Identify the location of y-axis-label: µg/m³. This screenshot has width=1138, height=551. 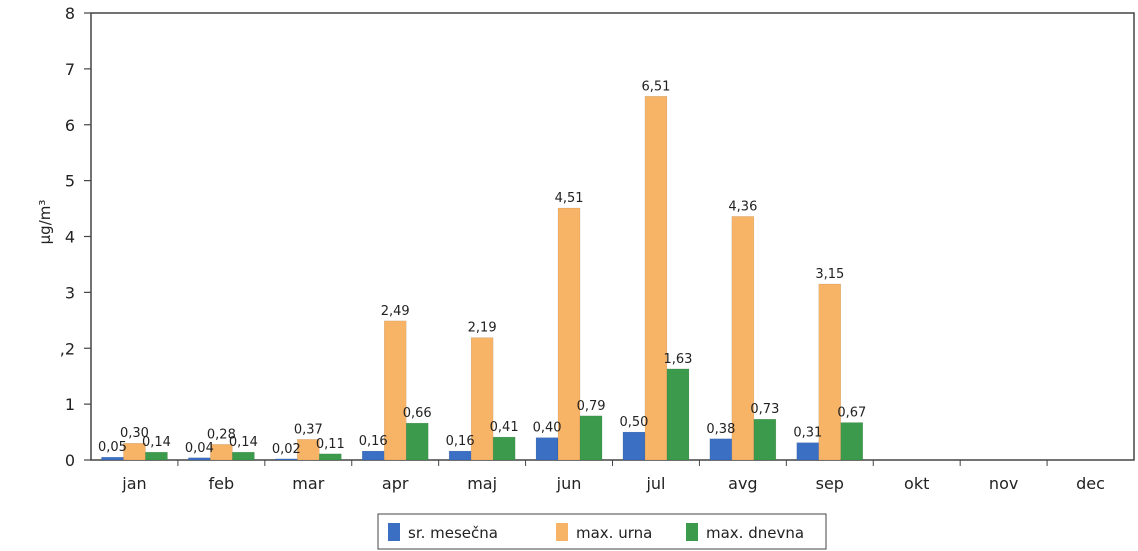
(45, 222).